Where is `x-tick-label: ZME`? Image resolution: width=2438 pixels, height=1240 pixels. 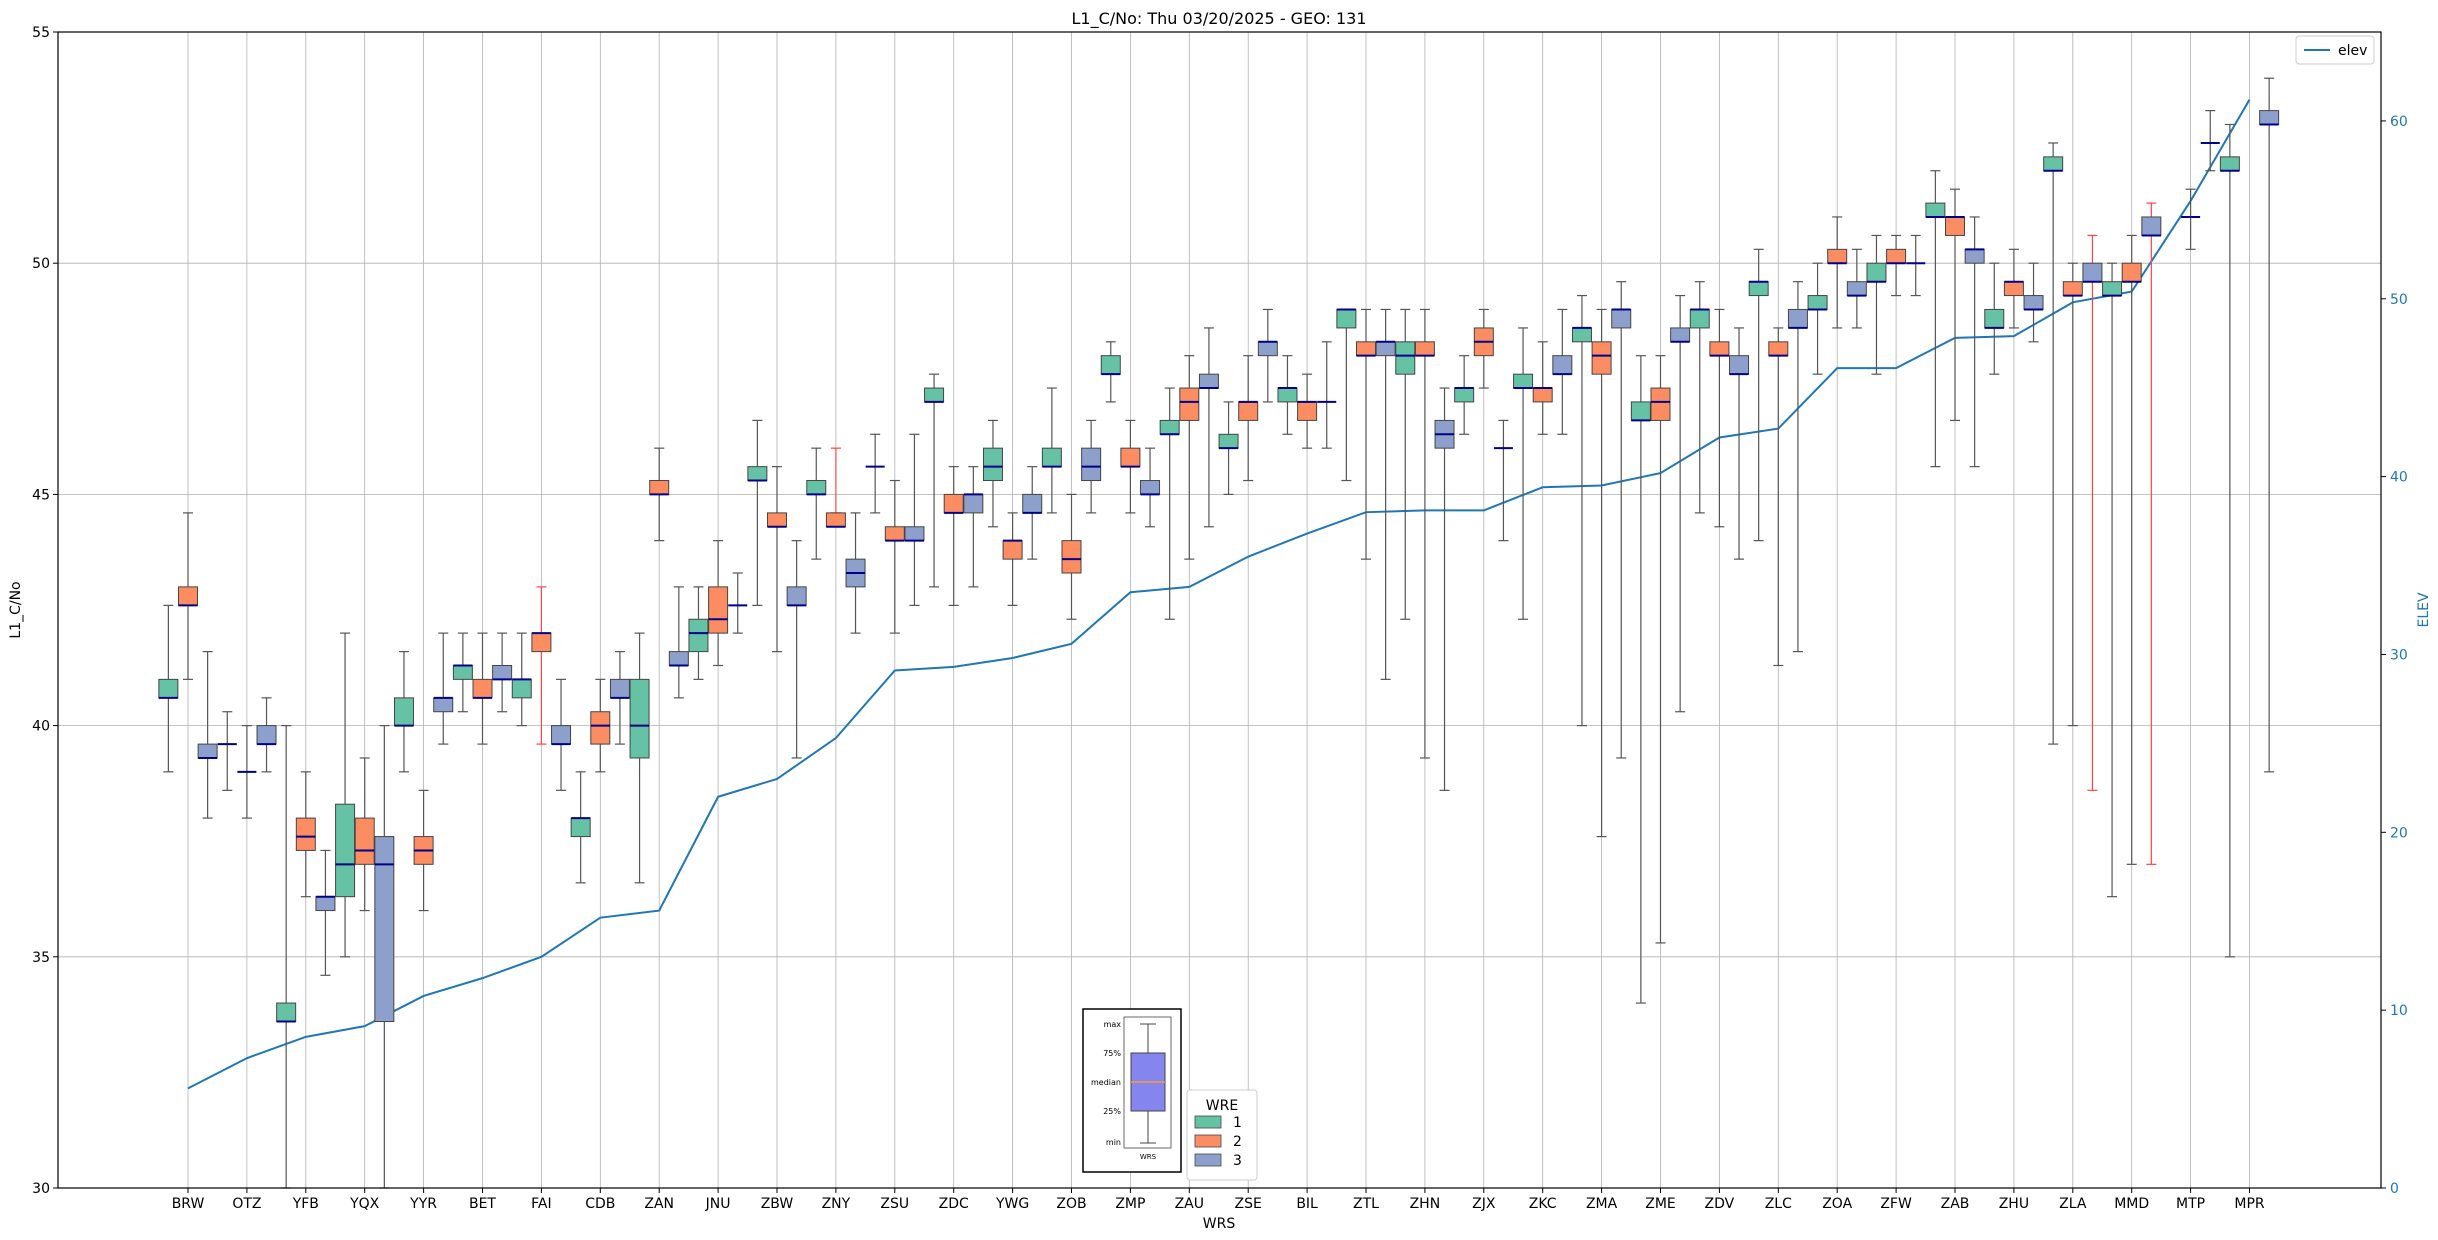
x-tick-label: ZME is located at coordinates (1660, 1204).